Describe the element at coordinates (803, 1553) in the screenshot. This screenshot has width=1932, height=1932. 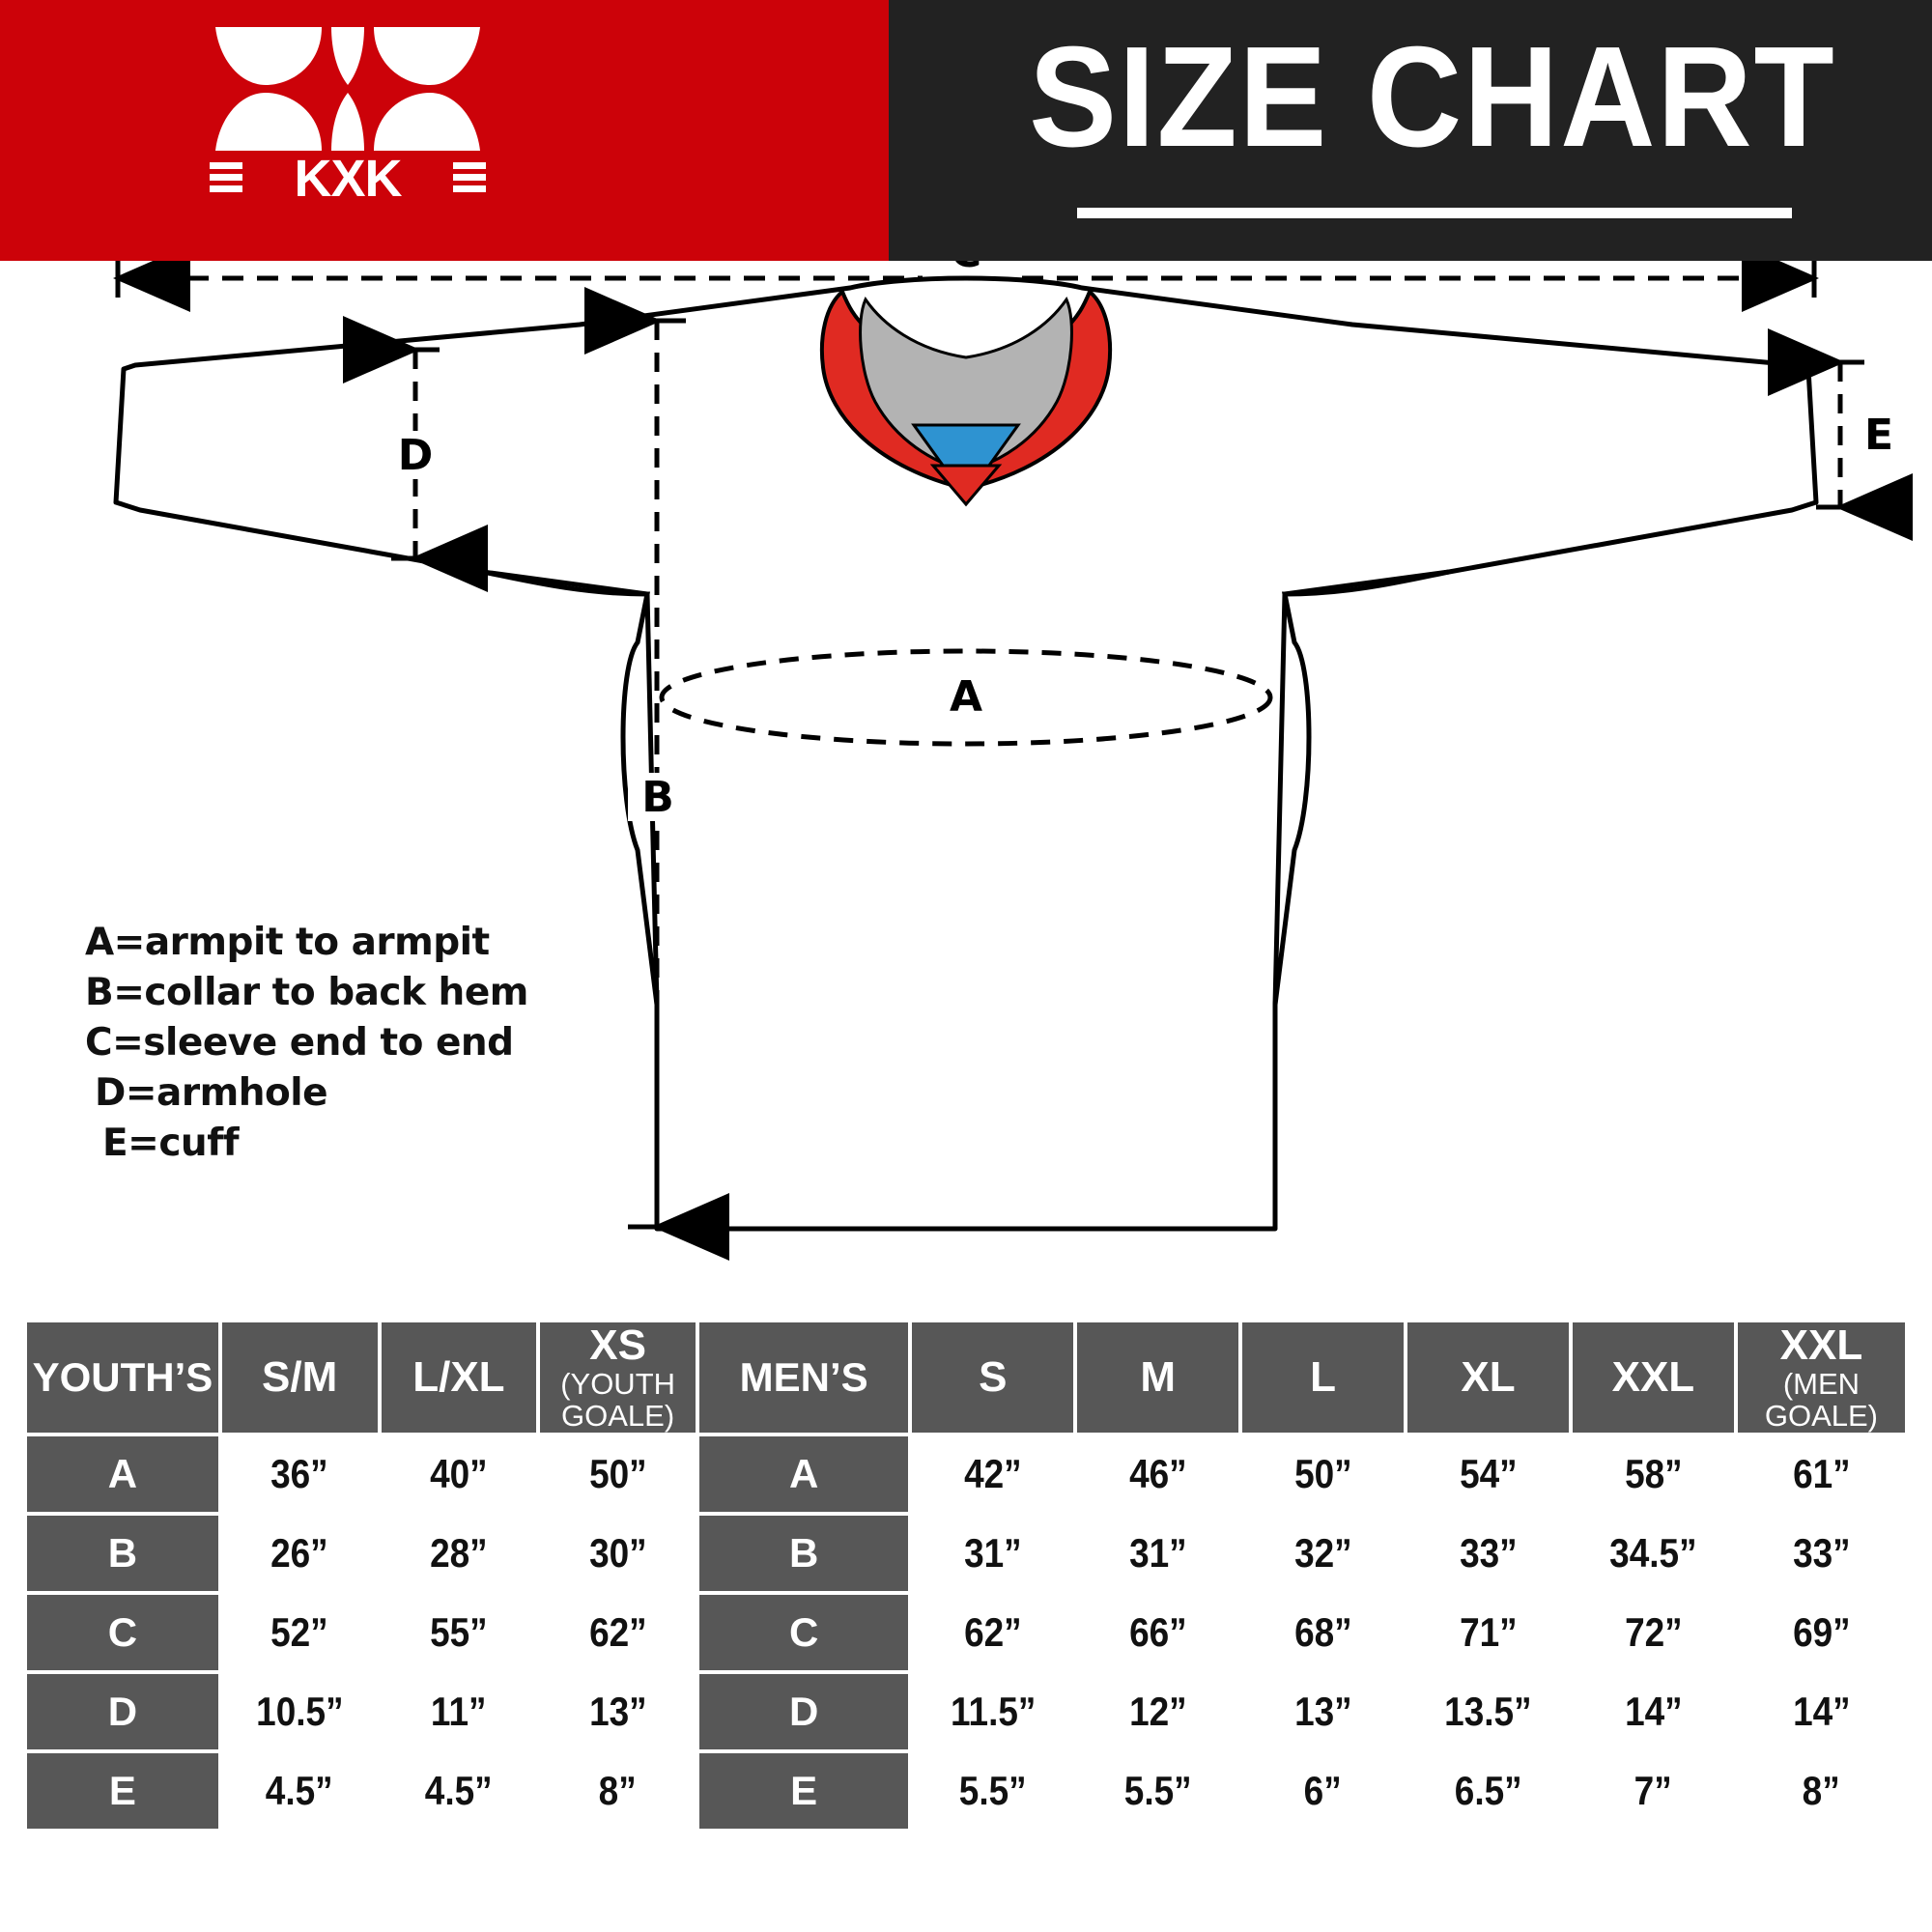
I see `mens-row-key-B: B` at that location.